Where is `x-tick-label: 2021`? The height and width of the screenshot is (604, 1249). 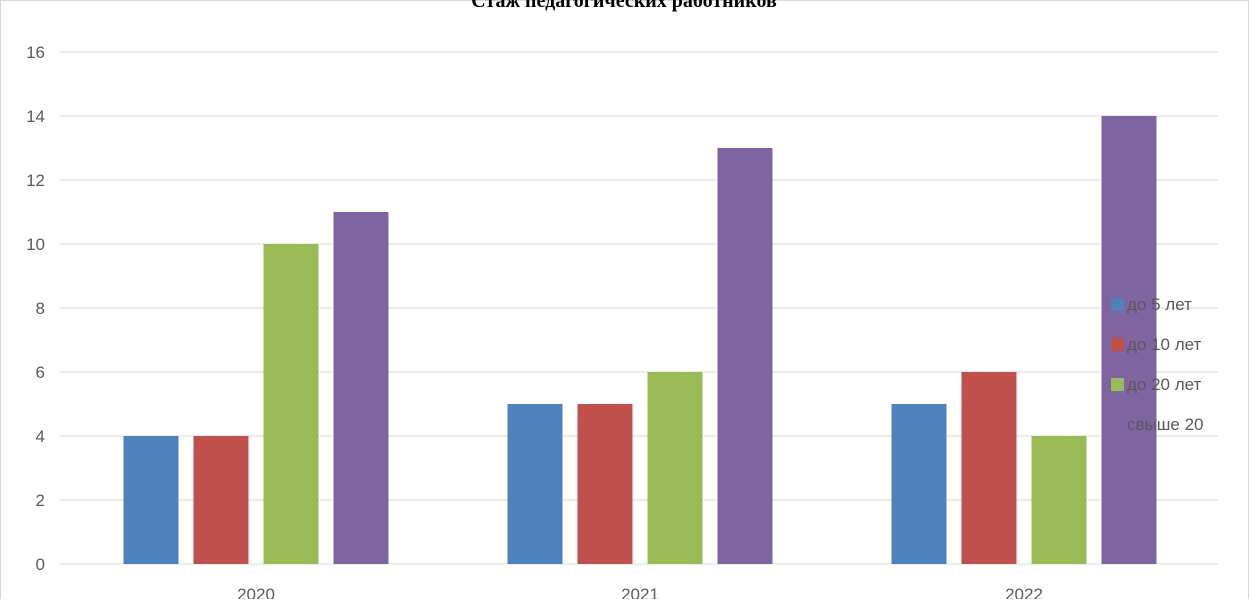 x-tick-label: 2021 is located at coordinates (640, 592).